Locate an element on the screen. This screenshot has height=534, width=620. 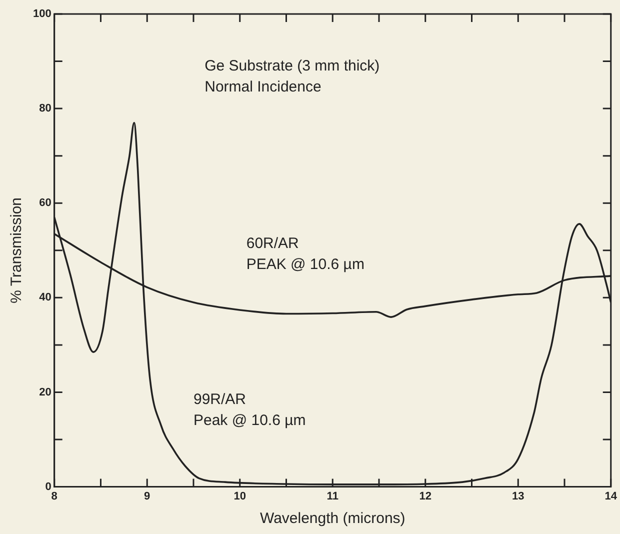
y-tick-label: 0 is located at coordinates (48, 486).